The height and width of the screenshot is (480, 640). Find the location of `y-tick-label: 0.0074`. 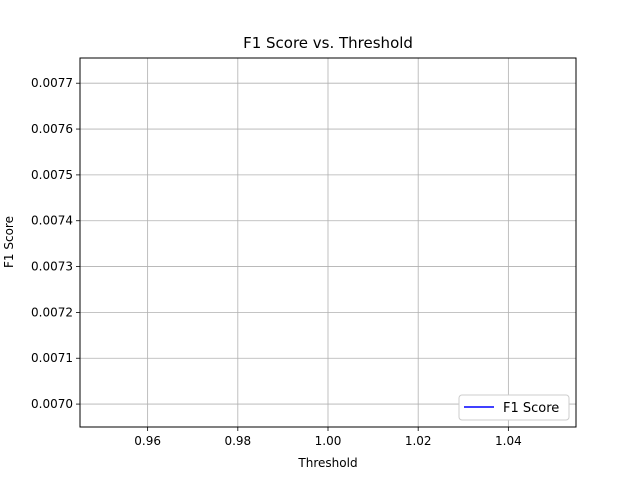

y-tick-label: 0.0074 is located at coordinates (52, 221).